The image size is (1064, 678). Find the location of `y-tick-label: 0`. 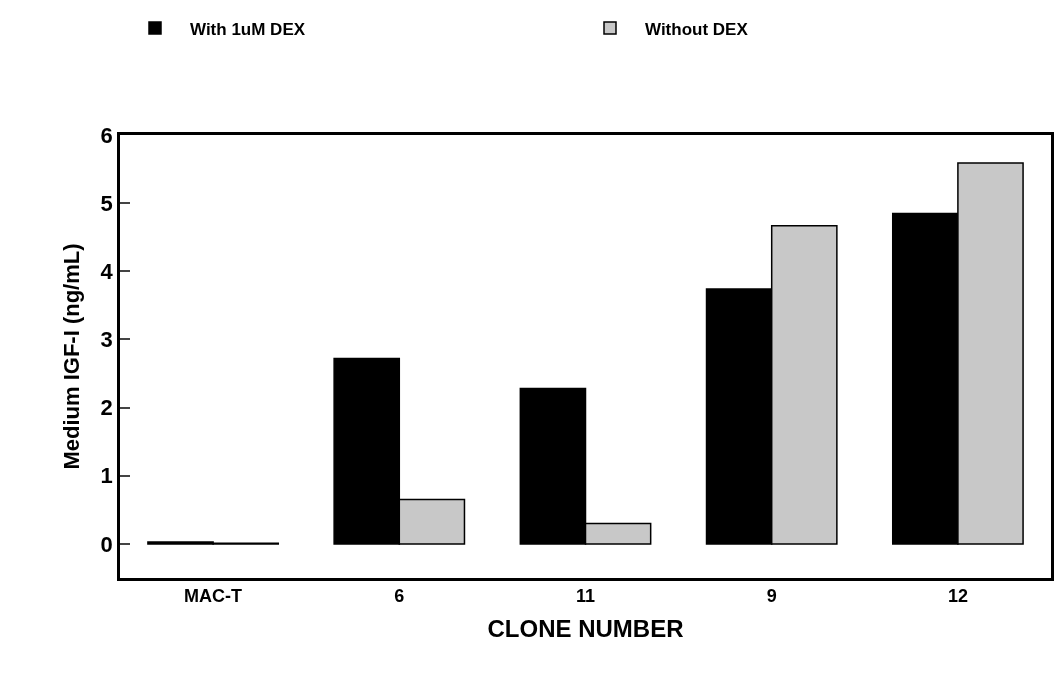

y-tick-label: 0 is located at coordinates (106, 544).